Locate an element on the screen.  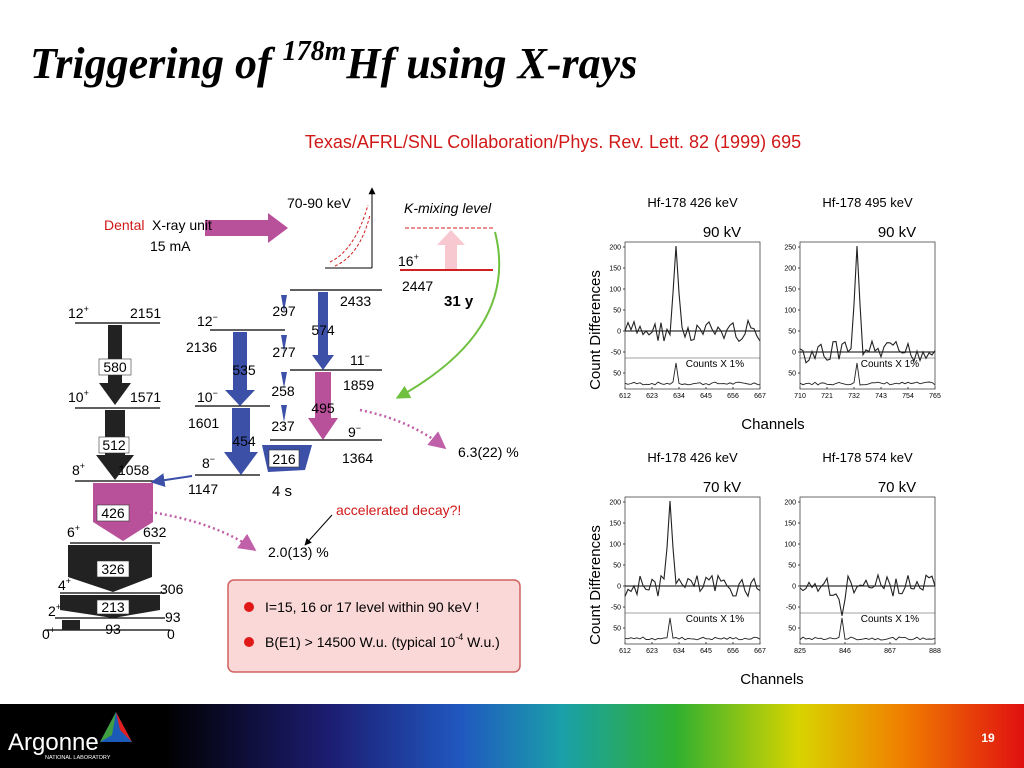
label: 632 is located at coordinates (155, 532).